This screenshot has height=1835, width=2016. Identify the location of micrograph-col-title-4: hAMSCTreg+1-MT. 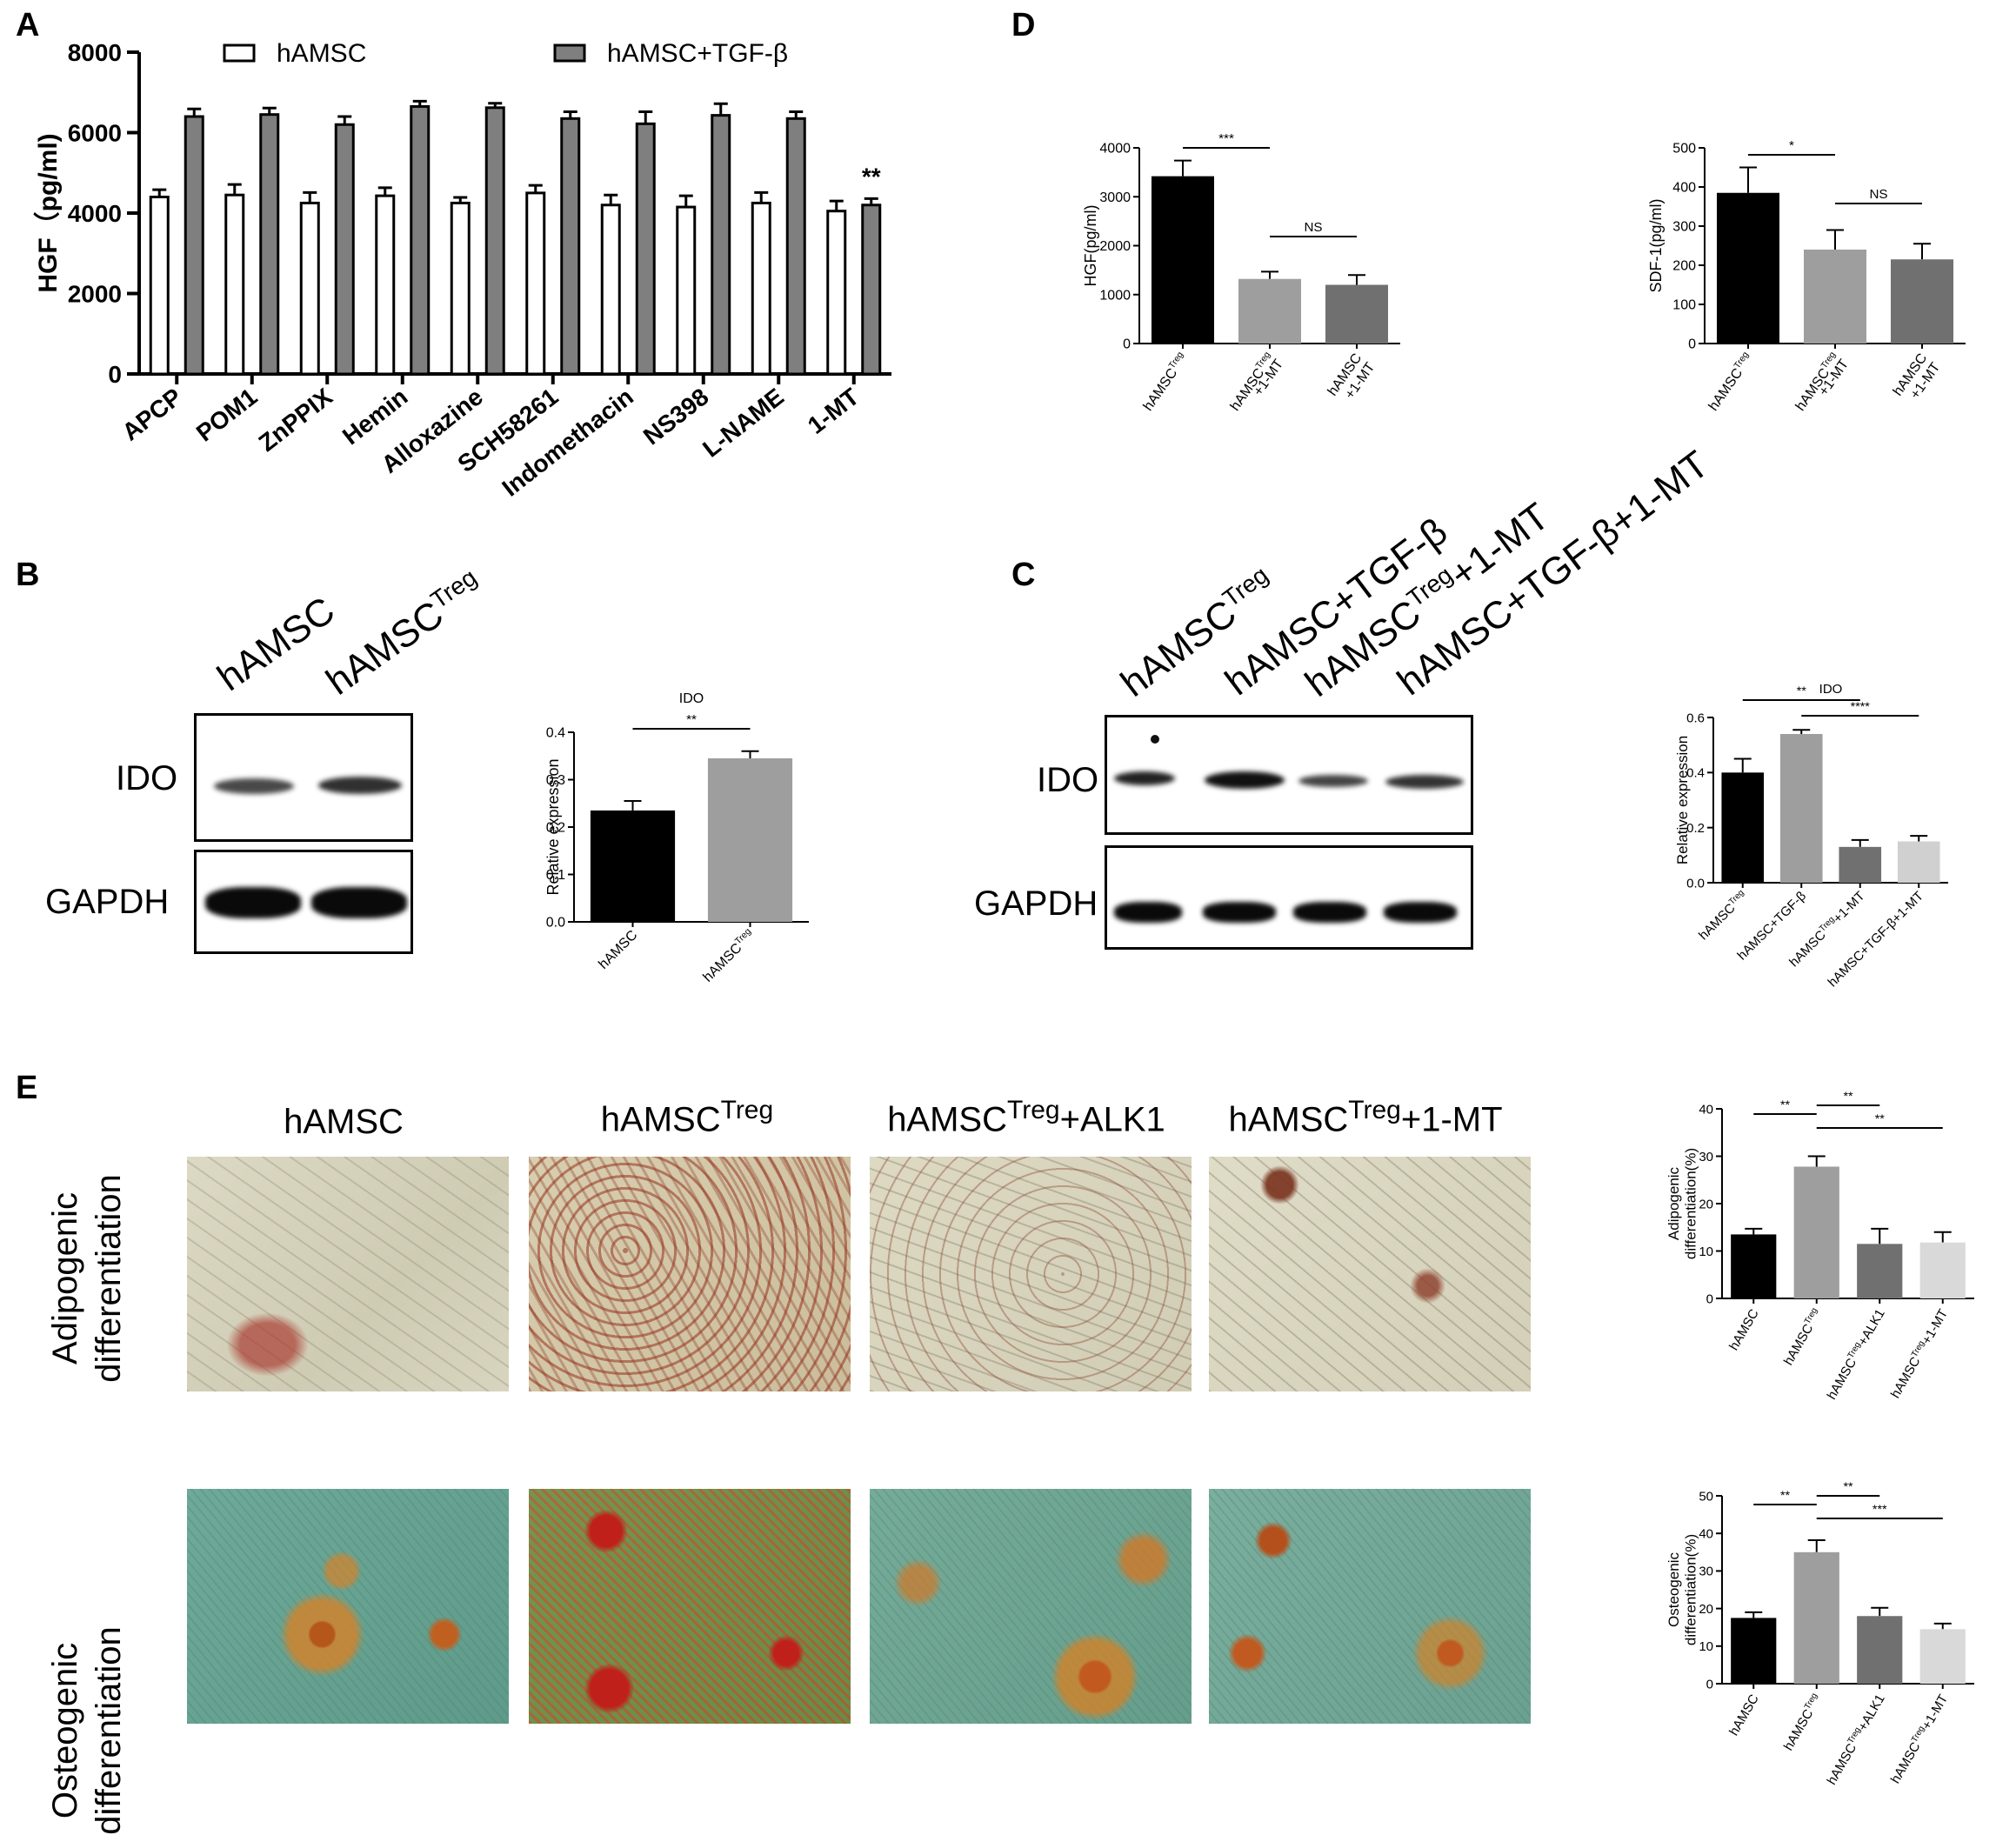
(1365, 1117).